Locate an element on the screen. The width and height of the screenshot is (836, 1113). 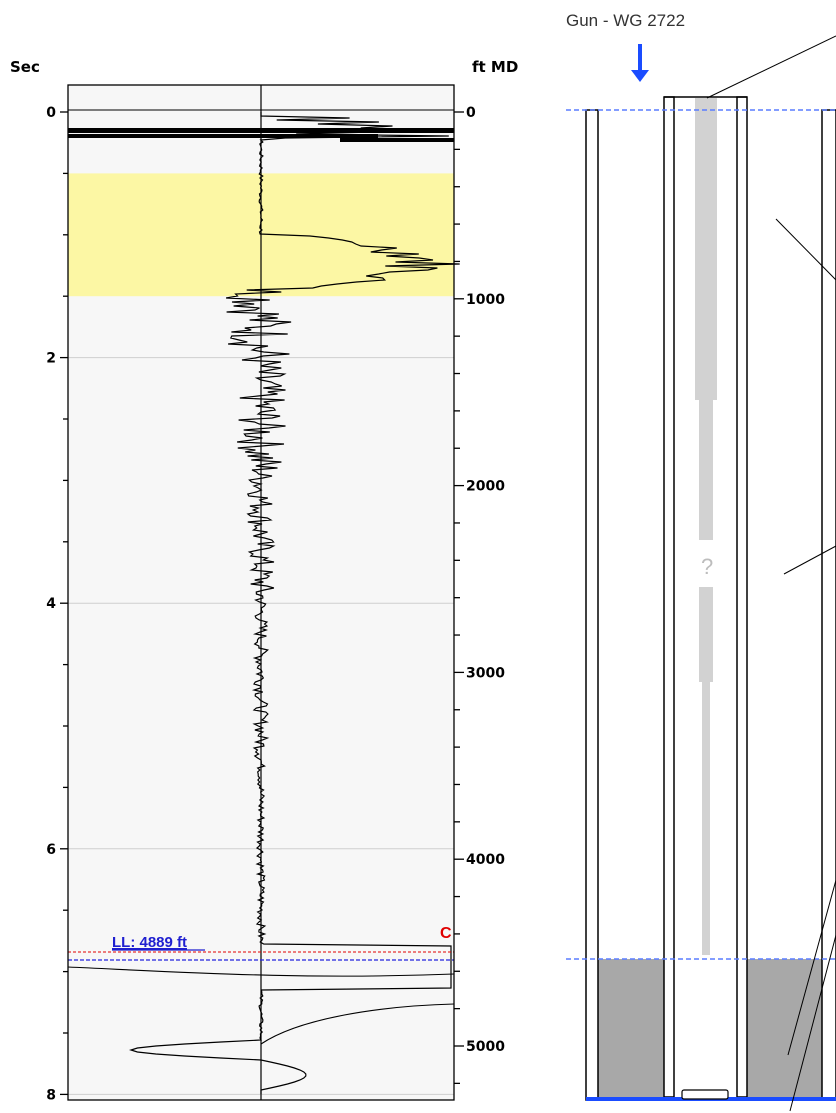
liquid-level-label: LL: 4889 ft is located at coordinates (149, 942).